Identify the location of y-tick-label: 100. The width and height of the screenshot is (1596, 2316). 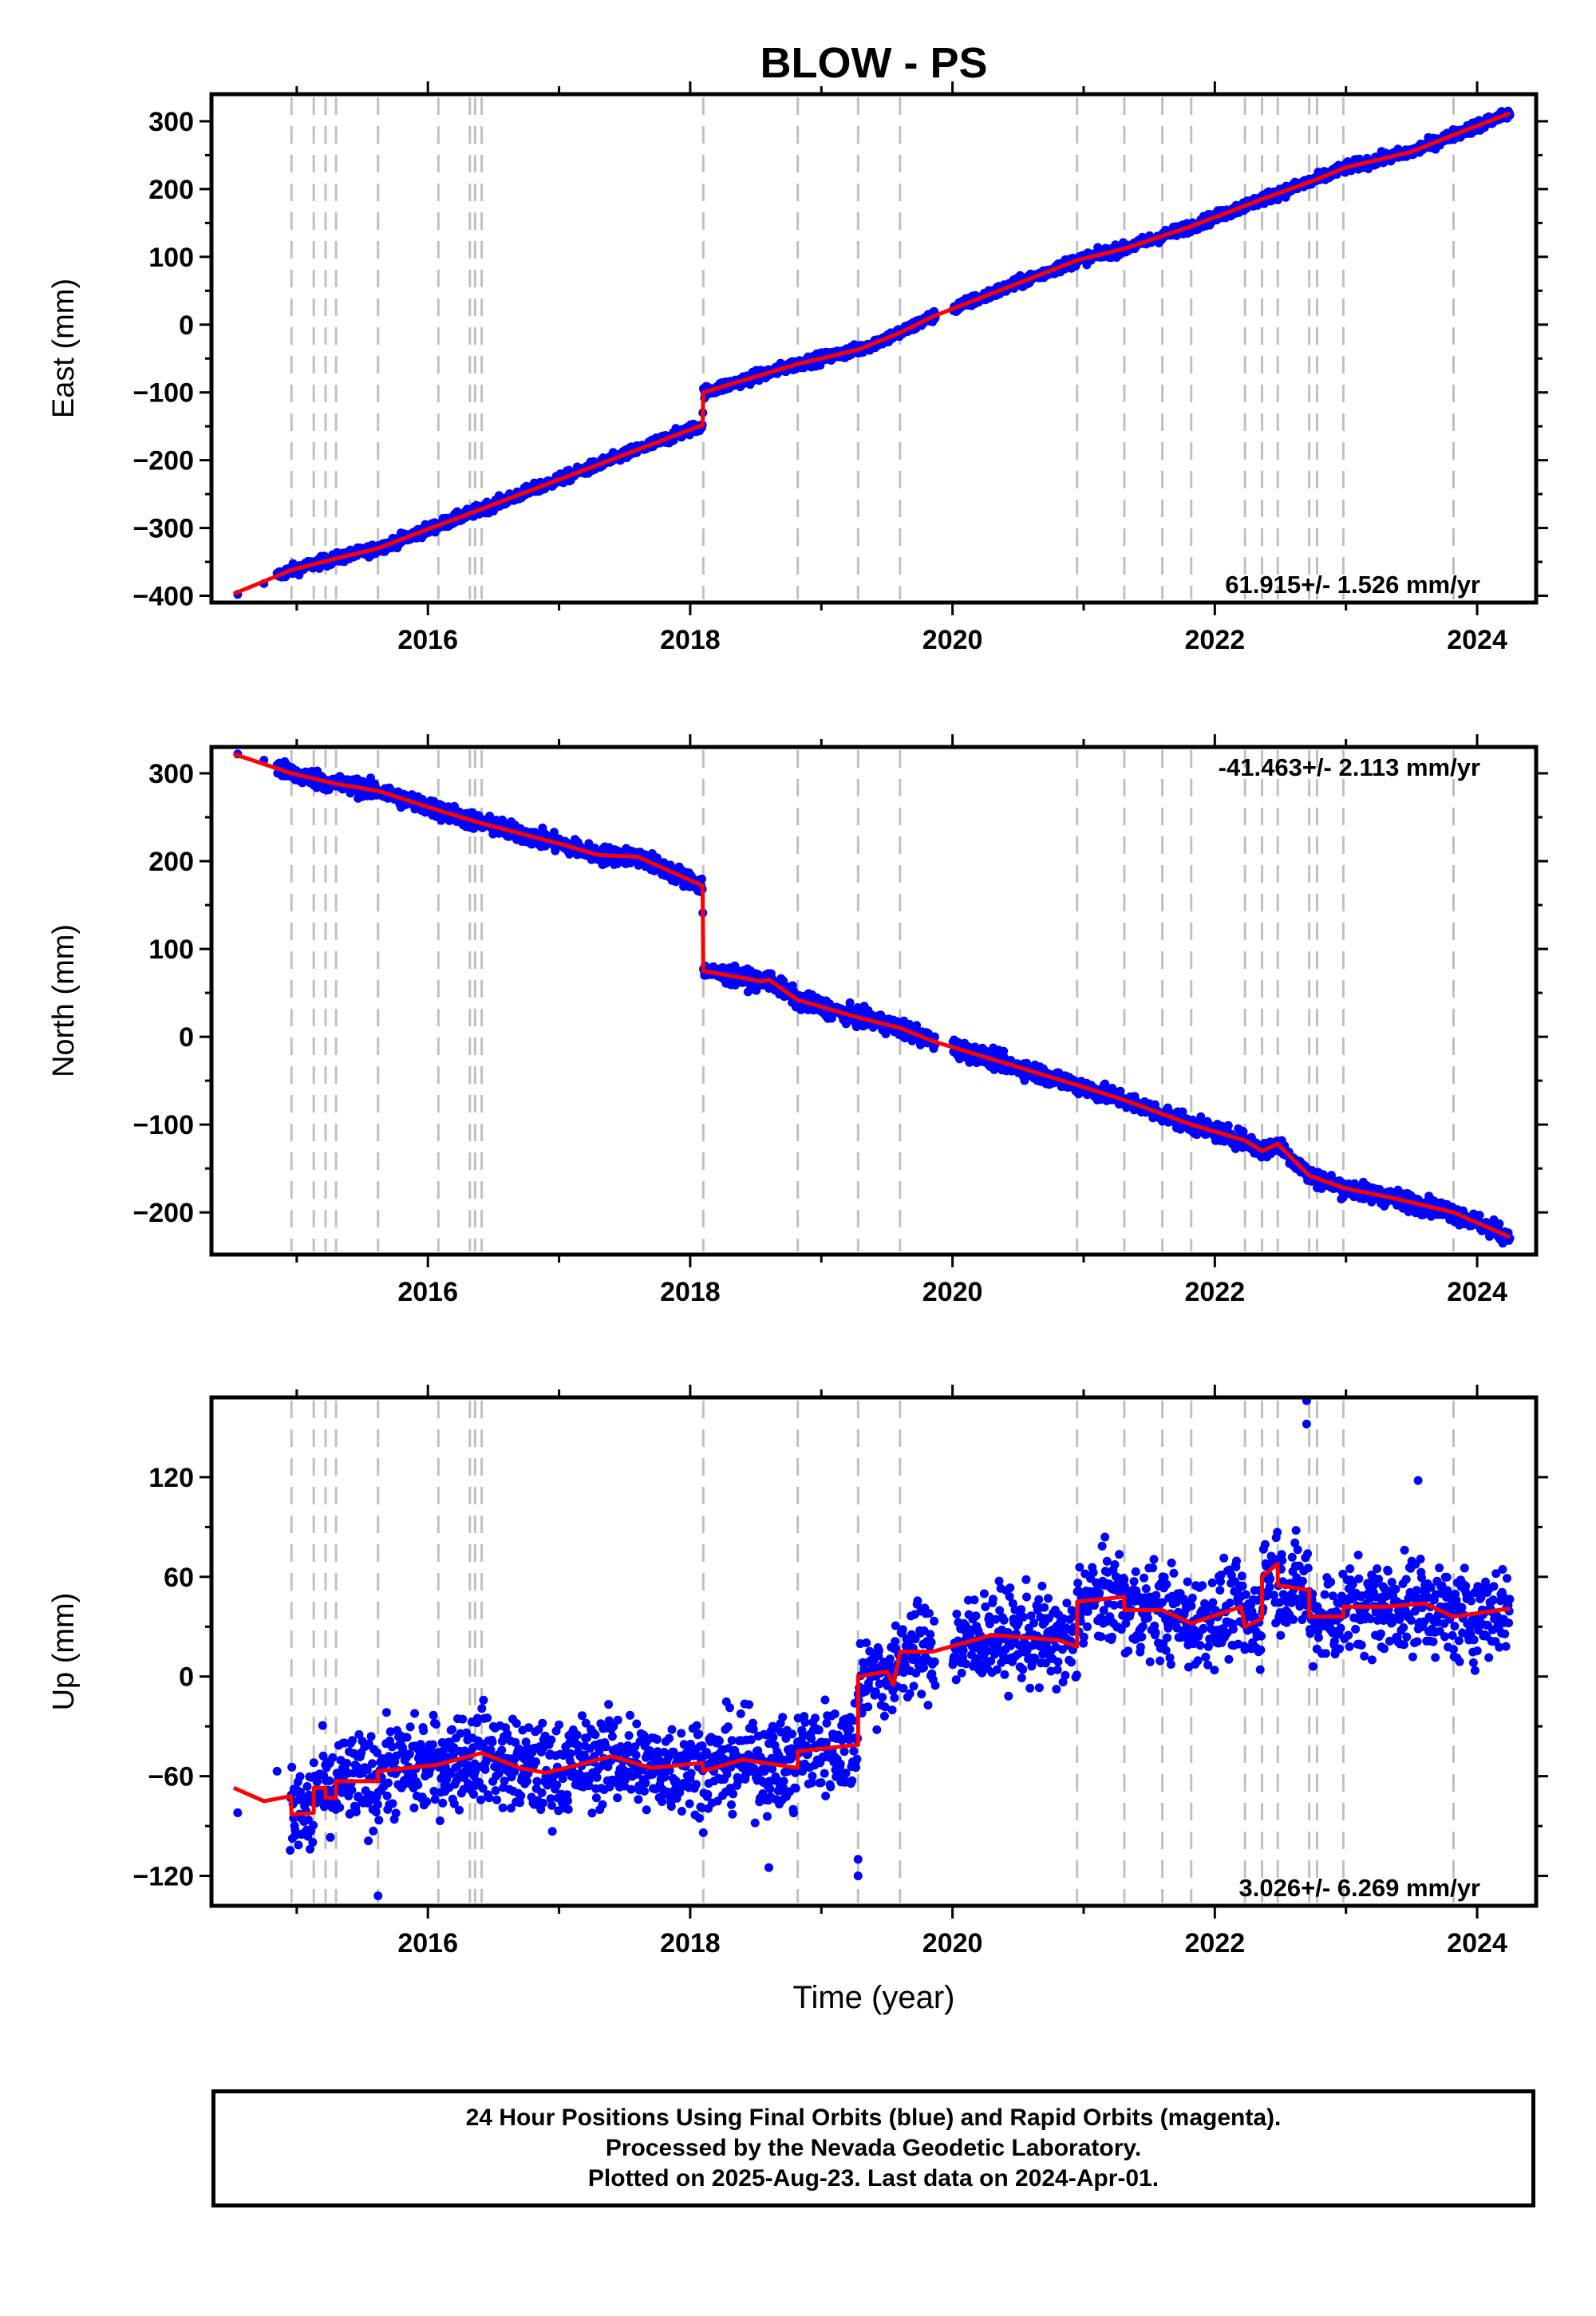
(171, 950).